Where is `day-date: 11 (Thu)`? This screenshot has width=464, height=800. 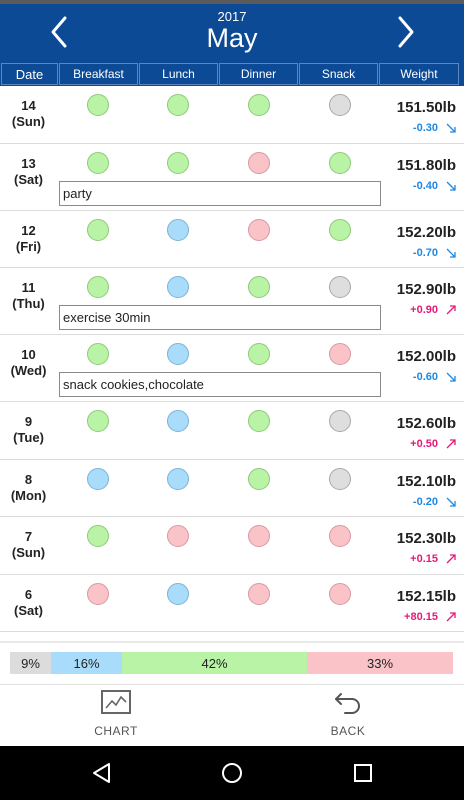
day-date: 11 (Thu) is located at coordinates (28, 296).